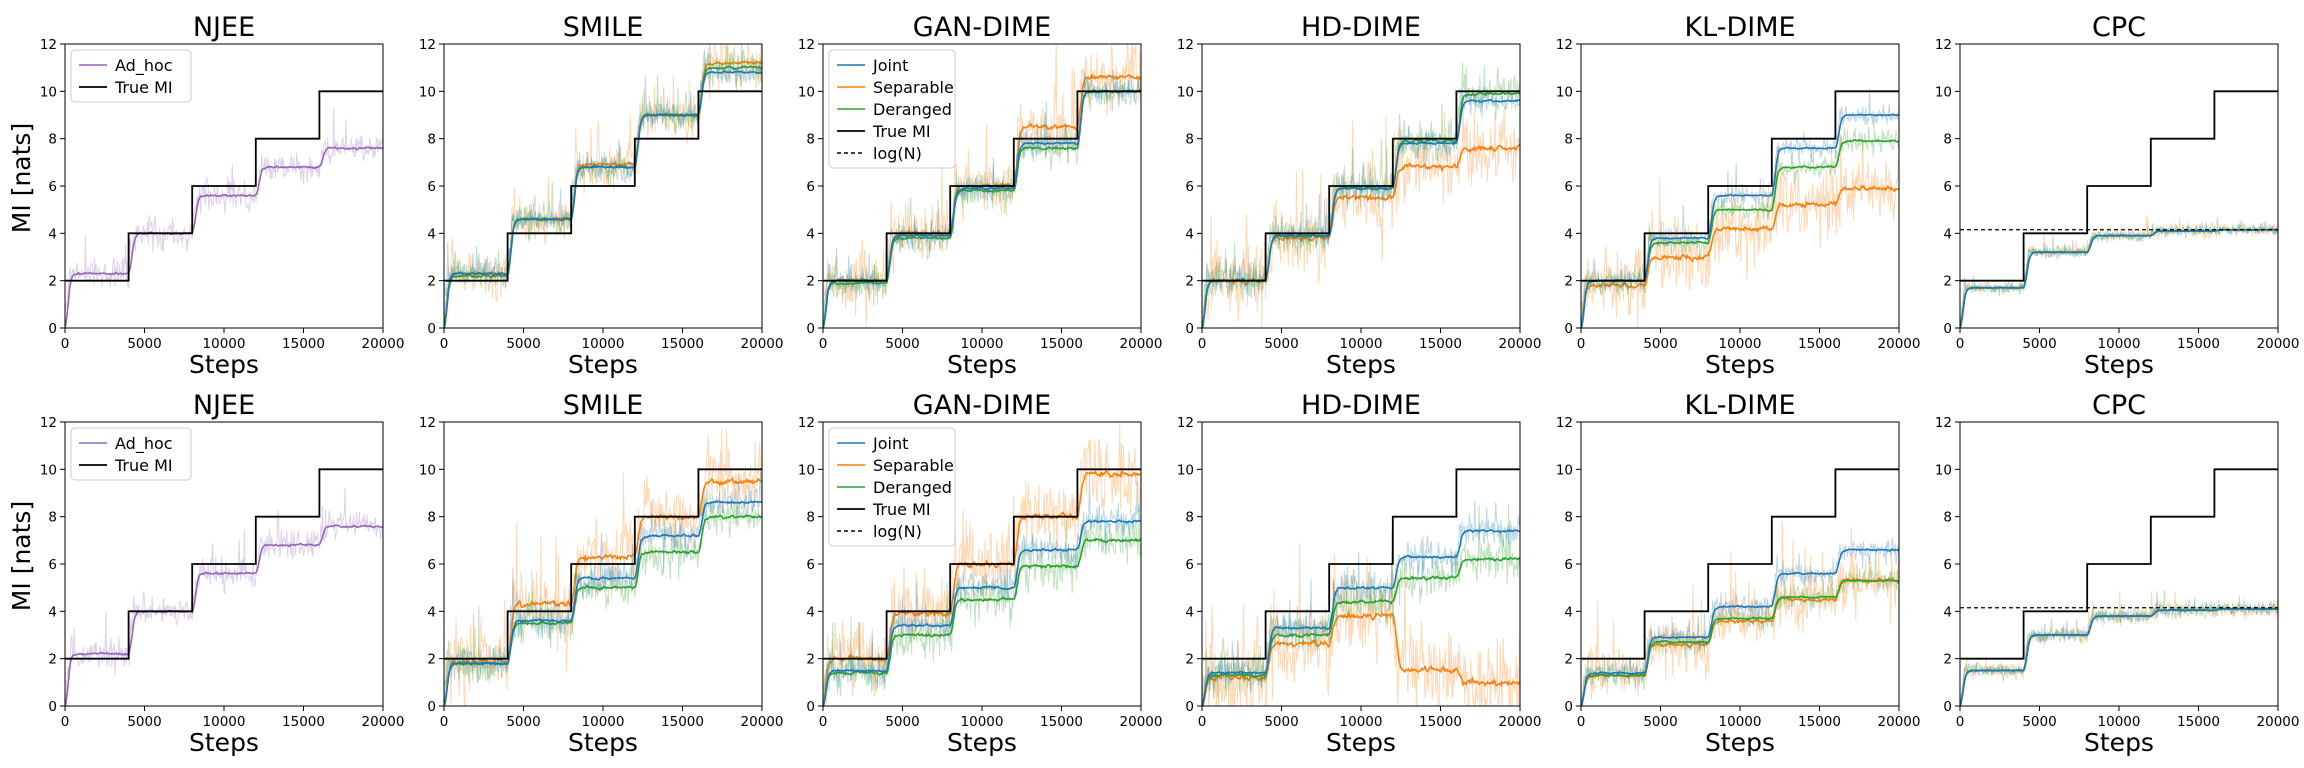 This screenshot has height=768, width=2304. I want to click on panel-r1c1: 0 5000 10000 15000 20000 0 2 4 6 8 10 12 SMILE Steps, so click(601, 573).